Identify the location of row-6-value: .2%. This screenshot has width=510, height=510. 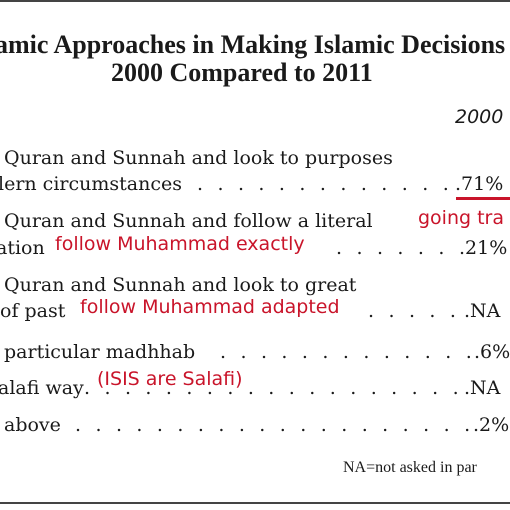
(491, 425).